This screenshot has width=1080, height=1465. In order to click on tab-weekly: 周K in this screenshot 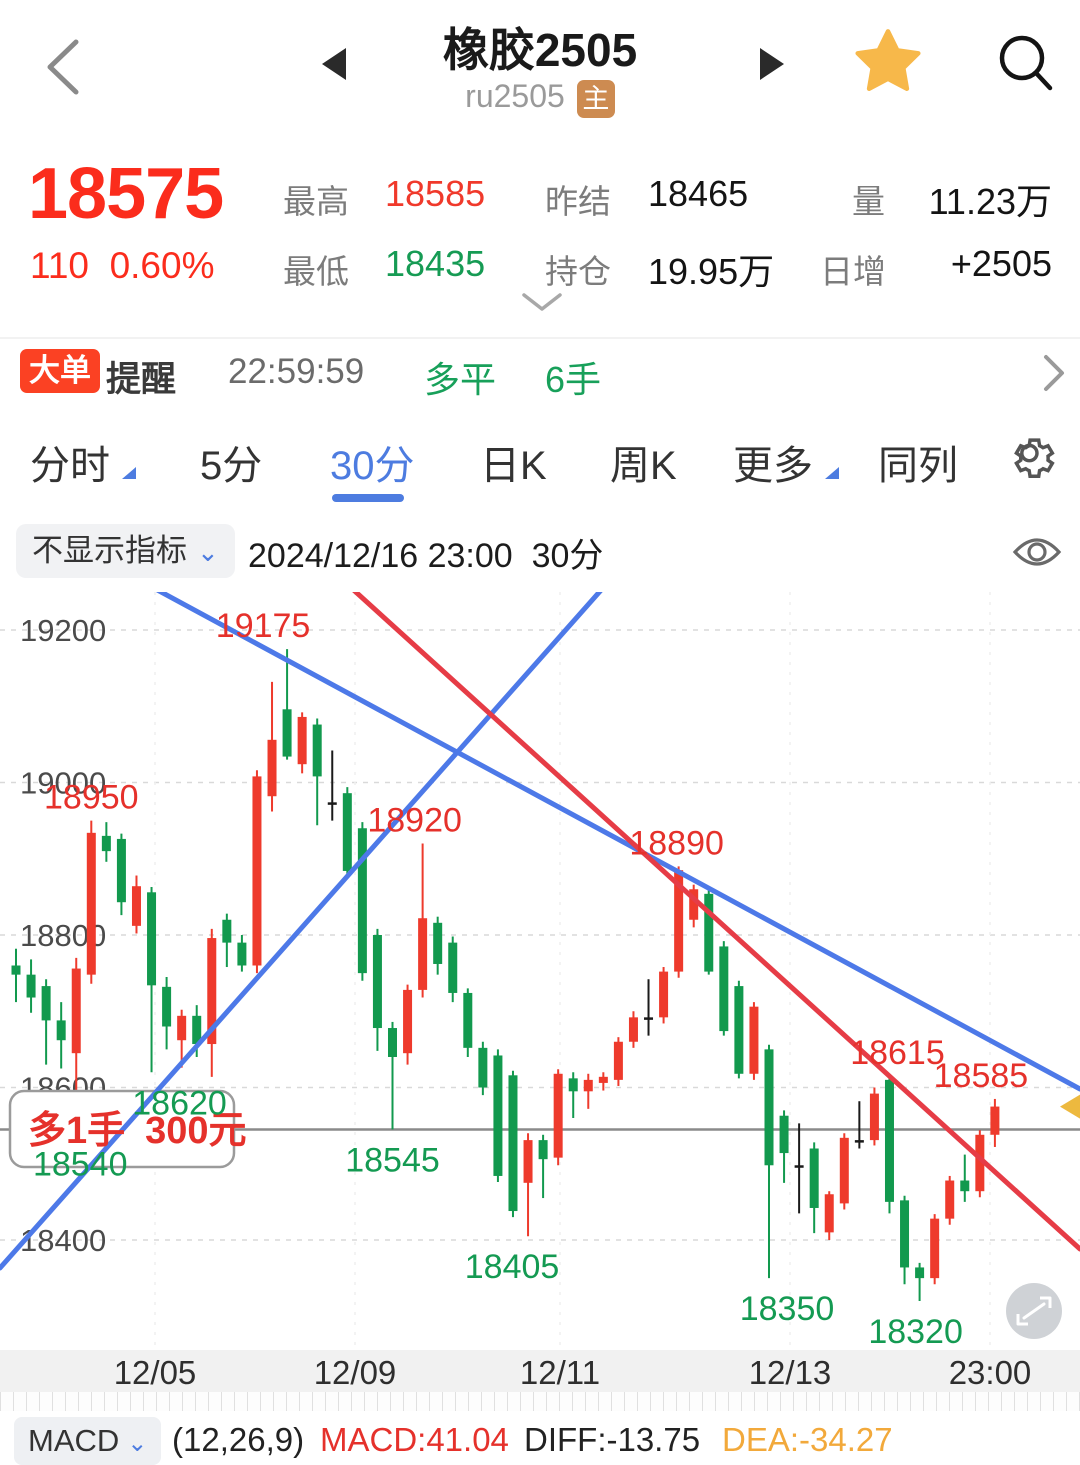, I will do `click(643, 466)`.